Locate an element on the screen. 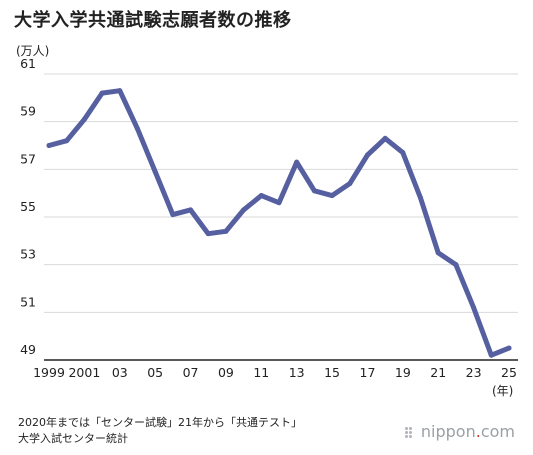 The height and width of the screenshot is (455, 533). y-axis-unit-label: (万人) is located at coordinates (32, 51).